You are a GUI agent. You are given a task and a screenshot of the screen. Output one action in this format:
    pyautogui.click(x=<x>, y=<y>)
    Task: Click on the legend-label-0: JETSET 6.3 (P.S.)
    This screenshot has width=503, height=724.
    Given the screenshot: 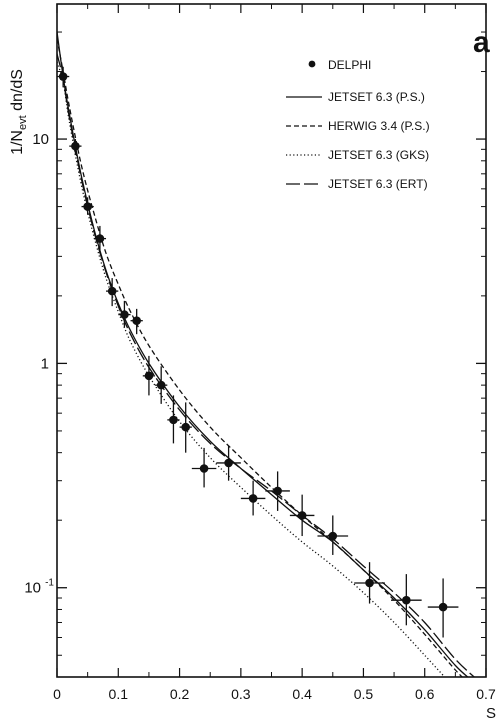 What is the action you would take?
    pyautogui.click(x=376, y=97)
    